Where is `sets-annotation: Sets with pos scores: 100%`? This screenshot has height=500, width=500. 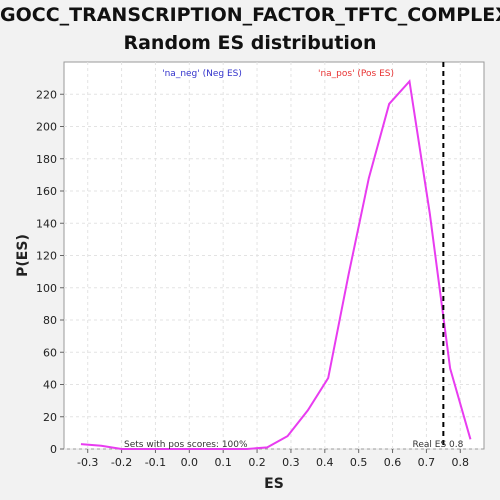
sets-annotation: Sets with pos scores: 100% is located at coordinates (186, 445).